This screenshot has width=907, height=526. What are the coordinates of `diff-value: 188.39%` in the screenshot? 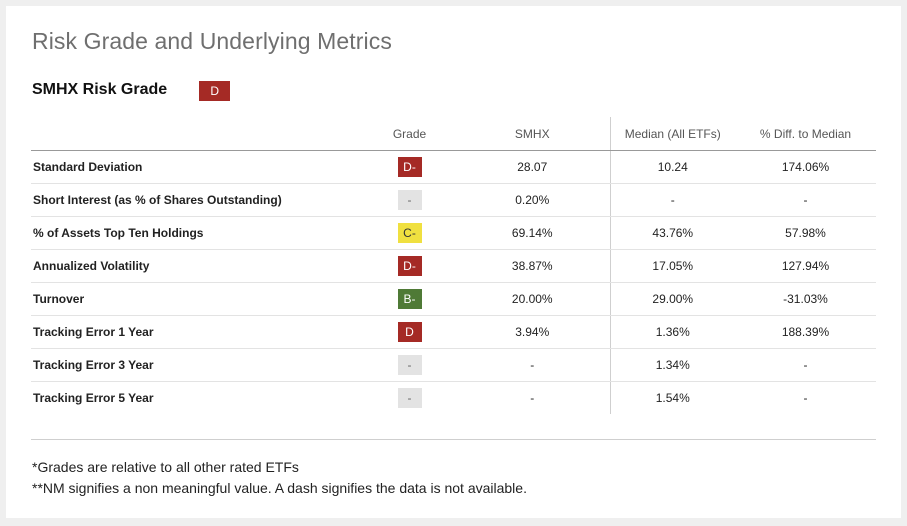 It's located at (805, 332).